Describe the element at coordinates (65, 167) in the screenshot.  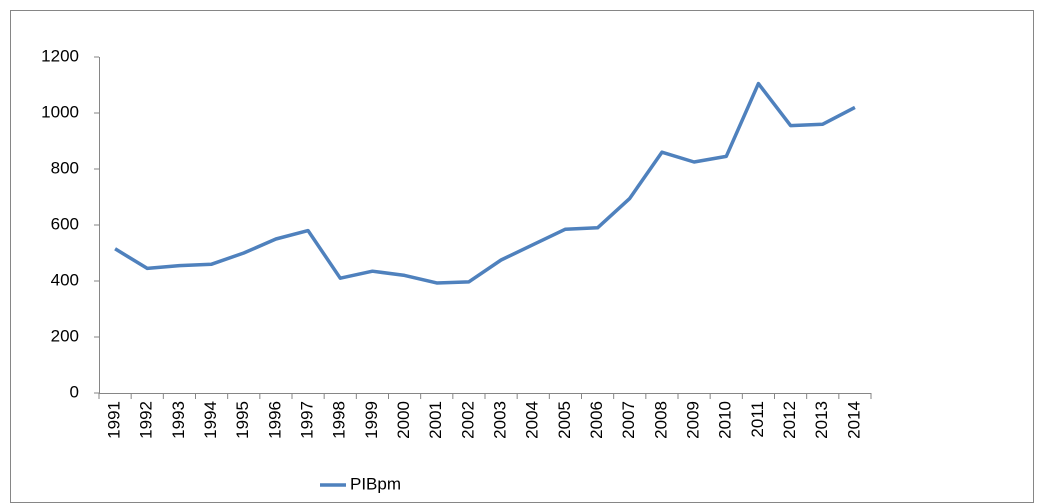
I see `y-tick-label: 800` at that location.